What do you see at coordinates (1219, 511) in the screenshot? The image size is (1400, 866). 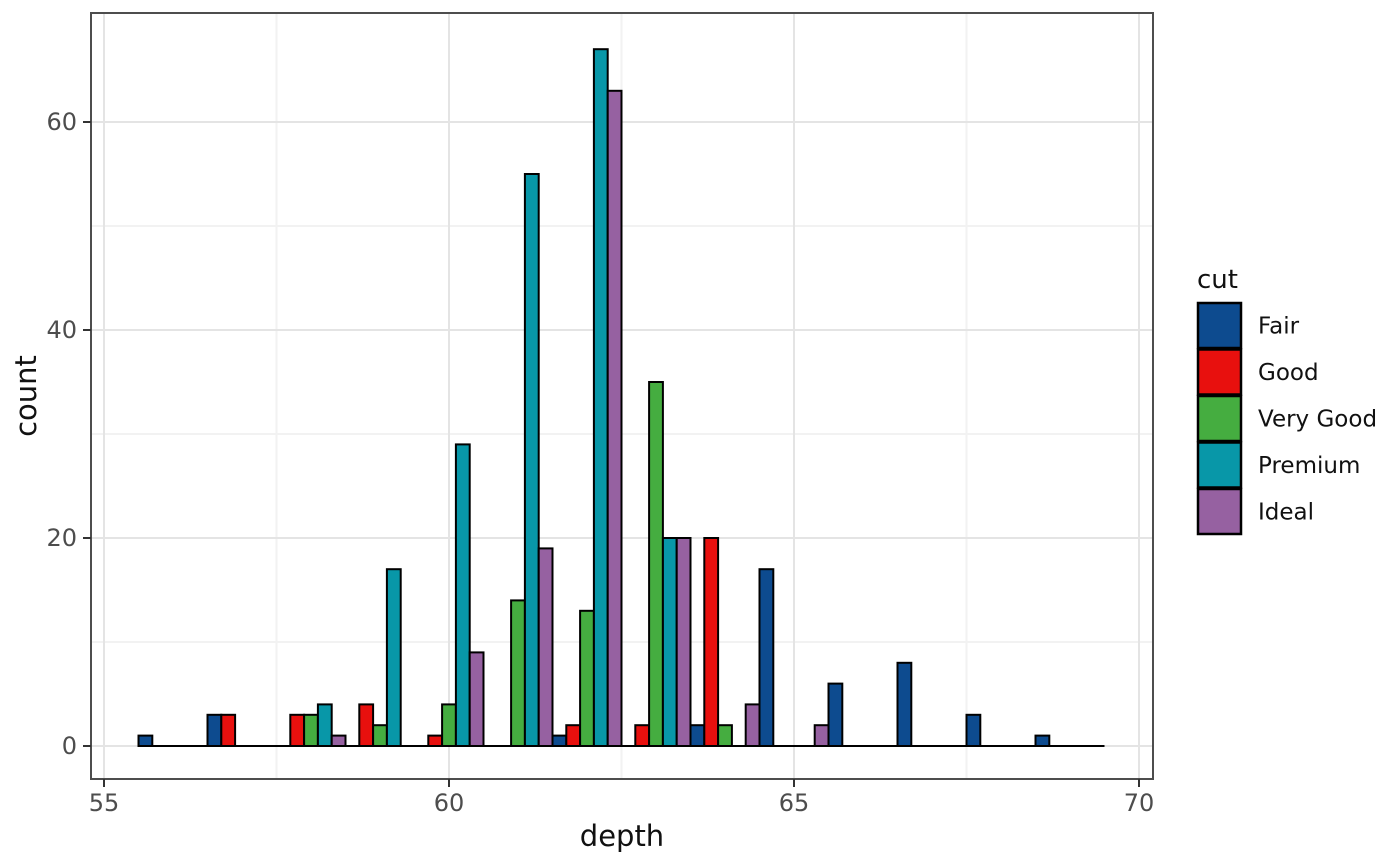 I see `legend-swatch-ideal` at bounding box center [1219, 511].